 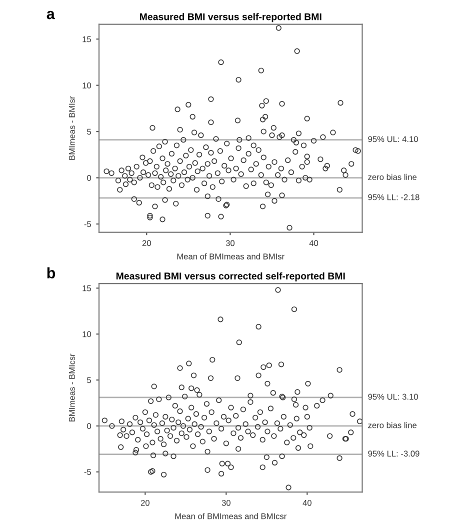 What do you see at coordinates (393, 397) in the screenshot?
I see `ref-line-label: 95% UL: 3.10` at bounding box center [393, 397].